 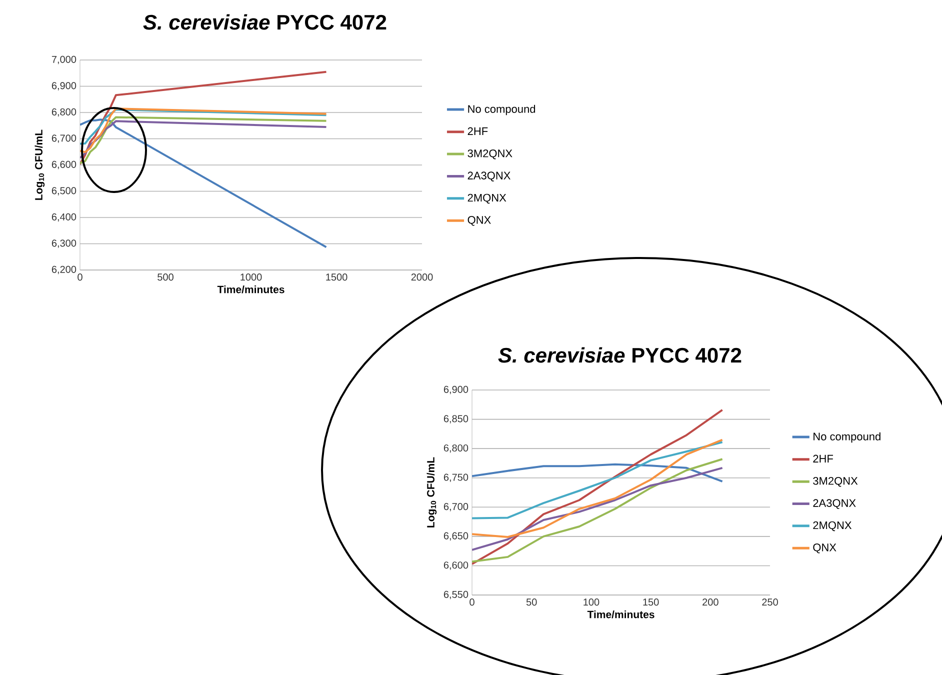 What do you see at coordinates (456, 536) in the screenshot?
I see `y-tick-label: 6,650` at bounding box center [456, 536].